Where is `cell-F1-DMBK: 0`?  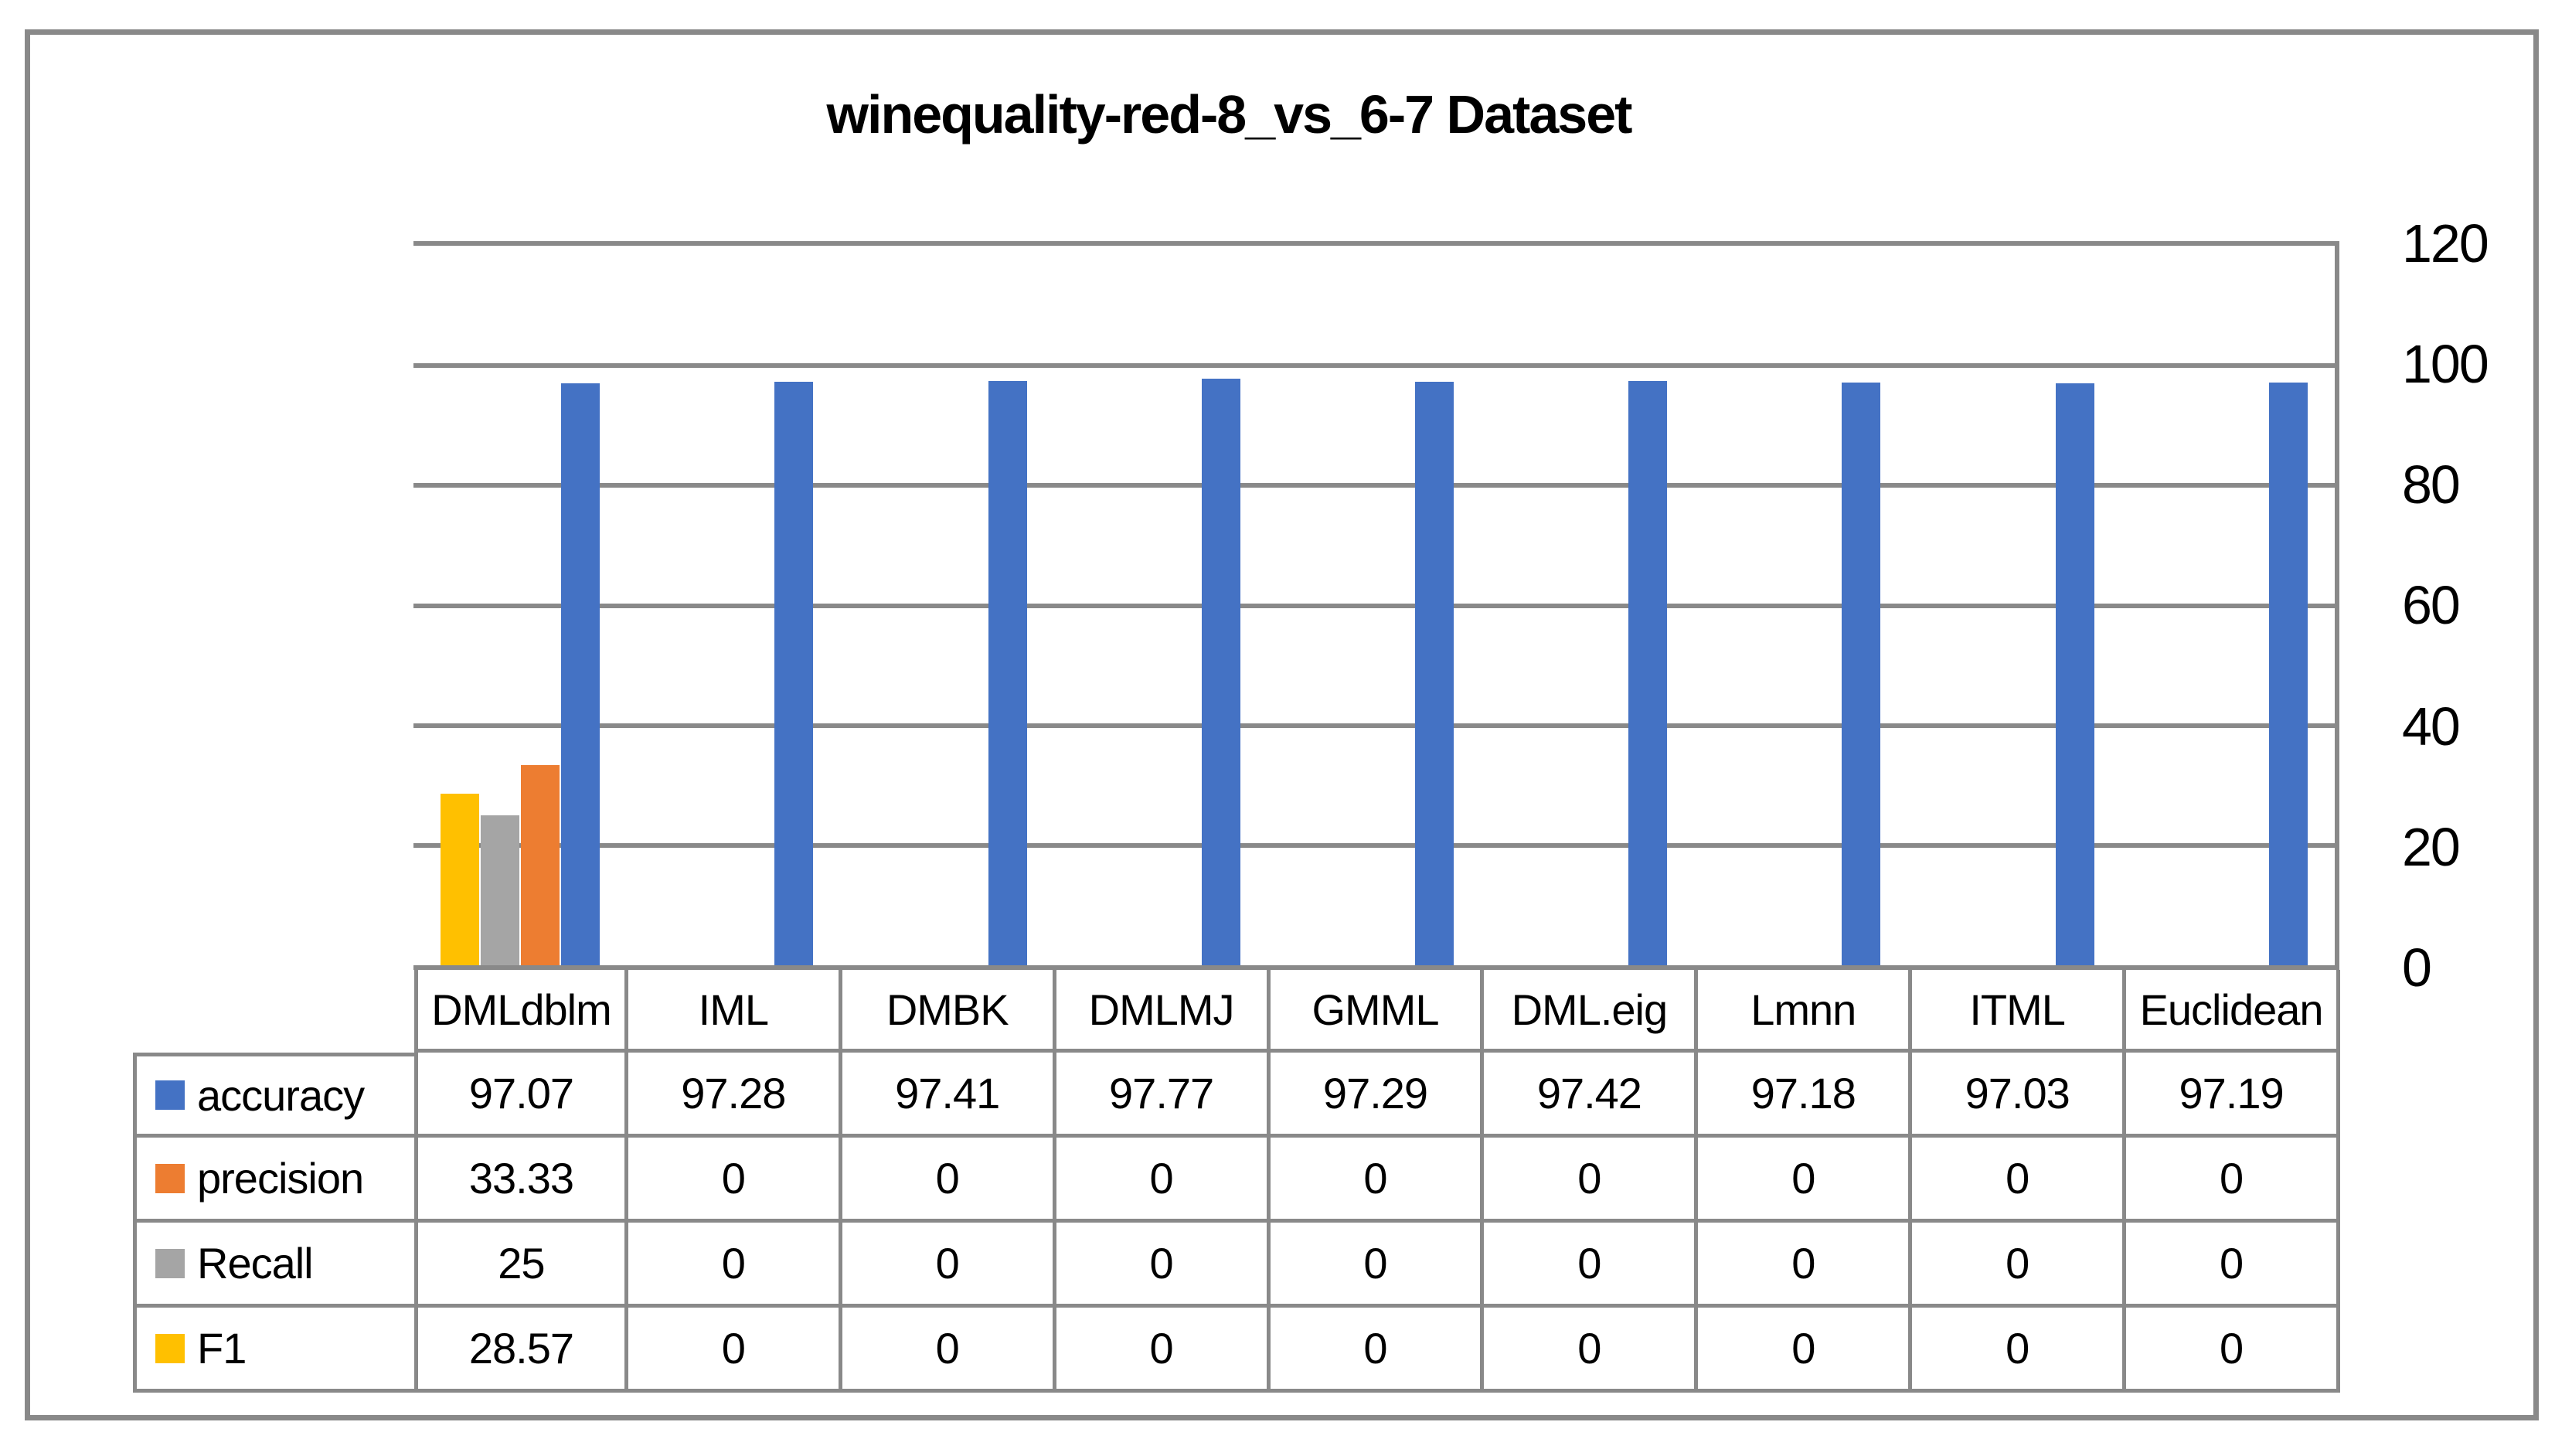
cell-F1-DMBK: 0 is located at coordinates (949, 1351).